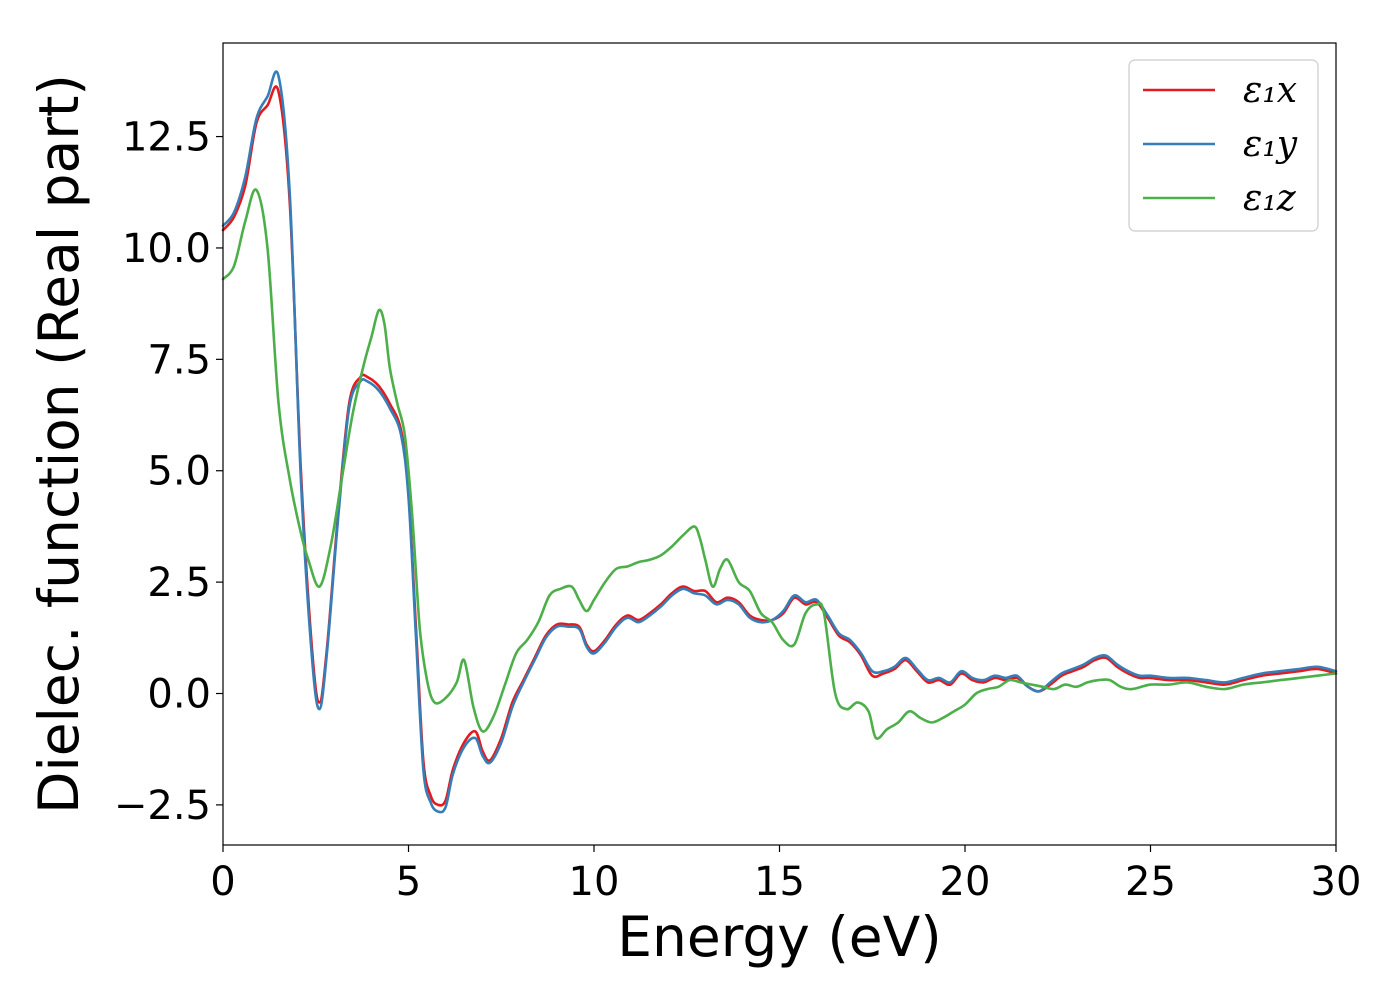 Image resolution: width=1400 pixels, height=1000 pixels. I want to click on legend-label-1: ε₁x, so click(1270, 90).